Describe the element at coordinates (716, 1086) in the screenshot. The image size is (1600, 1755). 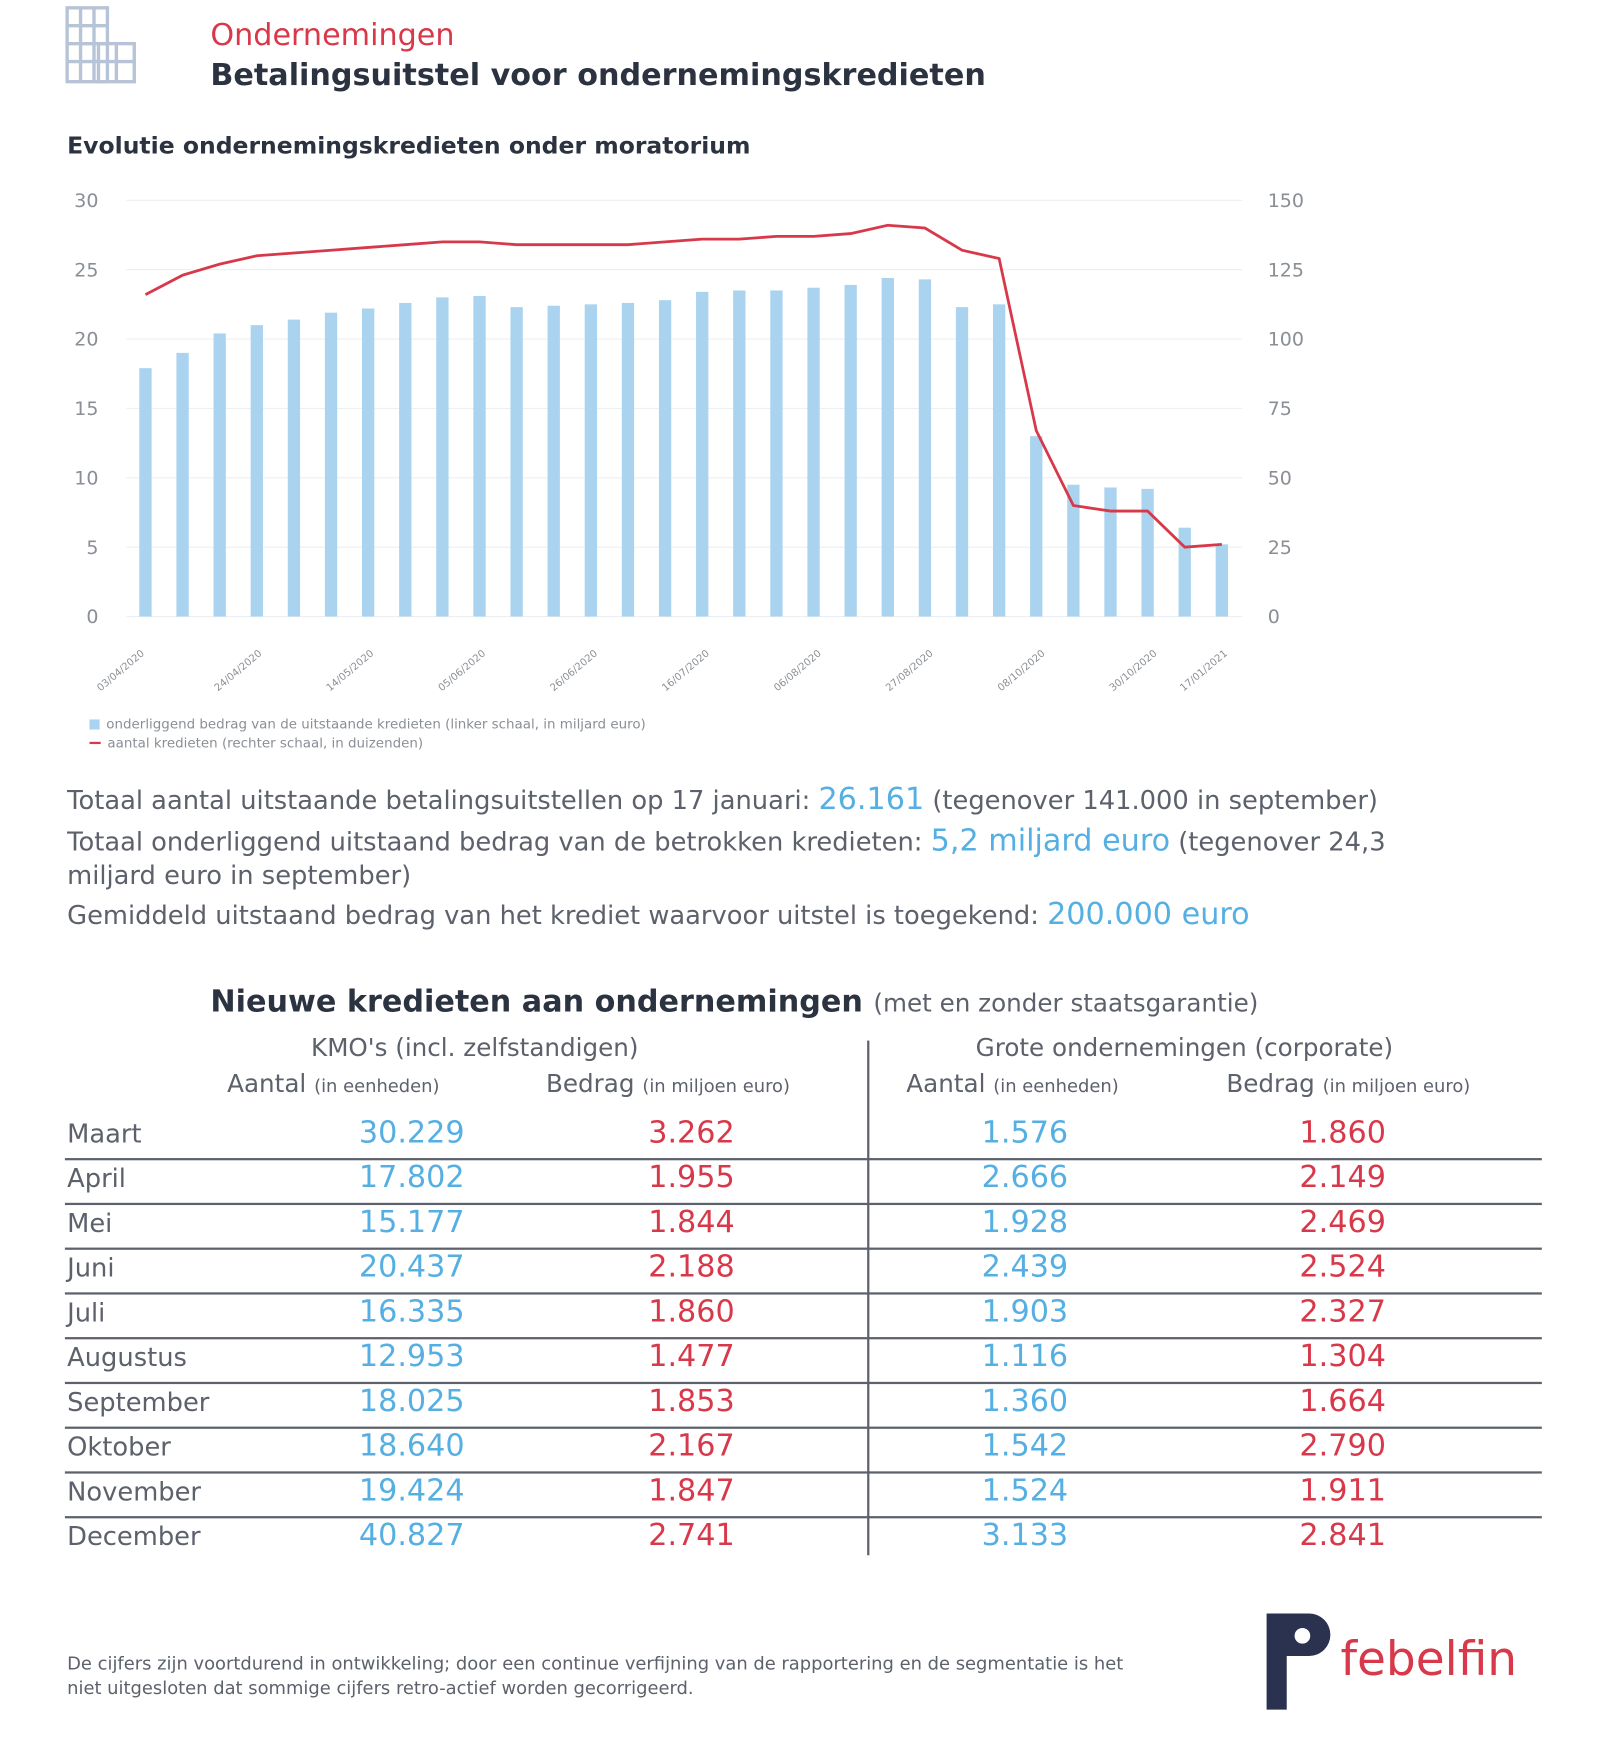
I see `col-unit: (in miljoen euro)` at that location.